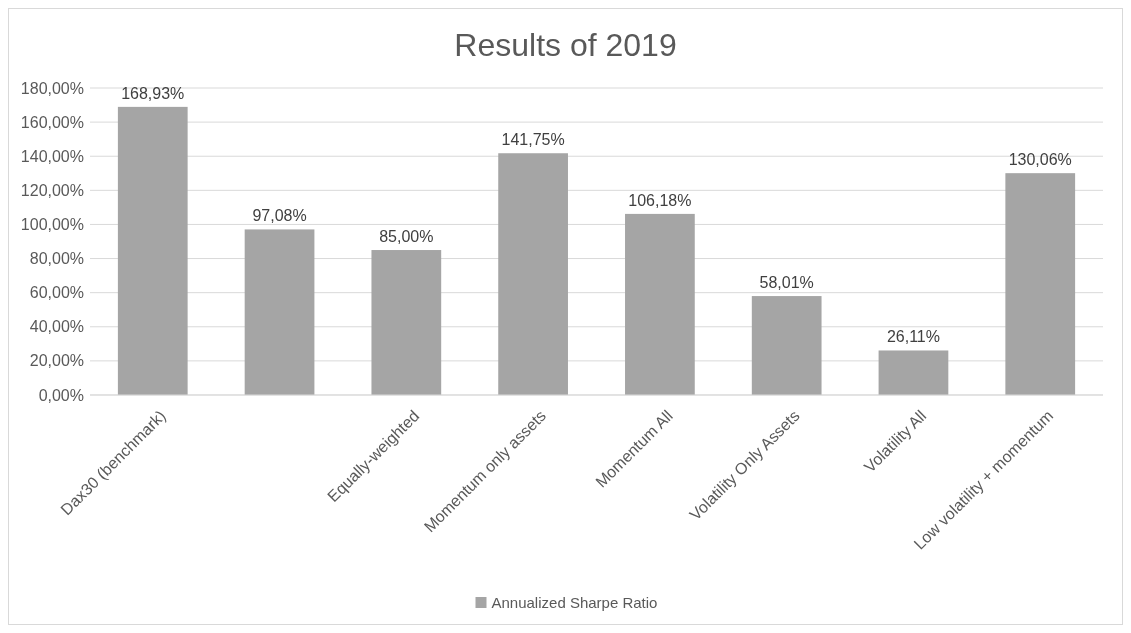 The image size is (1131, 633). I want to click on y-tick-label: 20,00%, so click(56, 361).